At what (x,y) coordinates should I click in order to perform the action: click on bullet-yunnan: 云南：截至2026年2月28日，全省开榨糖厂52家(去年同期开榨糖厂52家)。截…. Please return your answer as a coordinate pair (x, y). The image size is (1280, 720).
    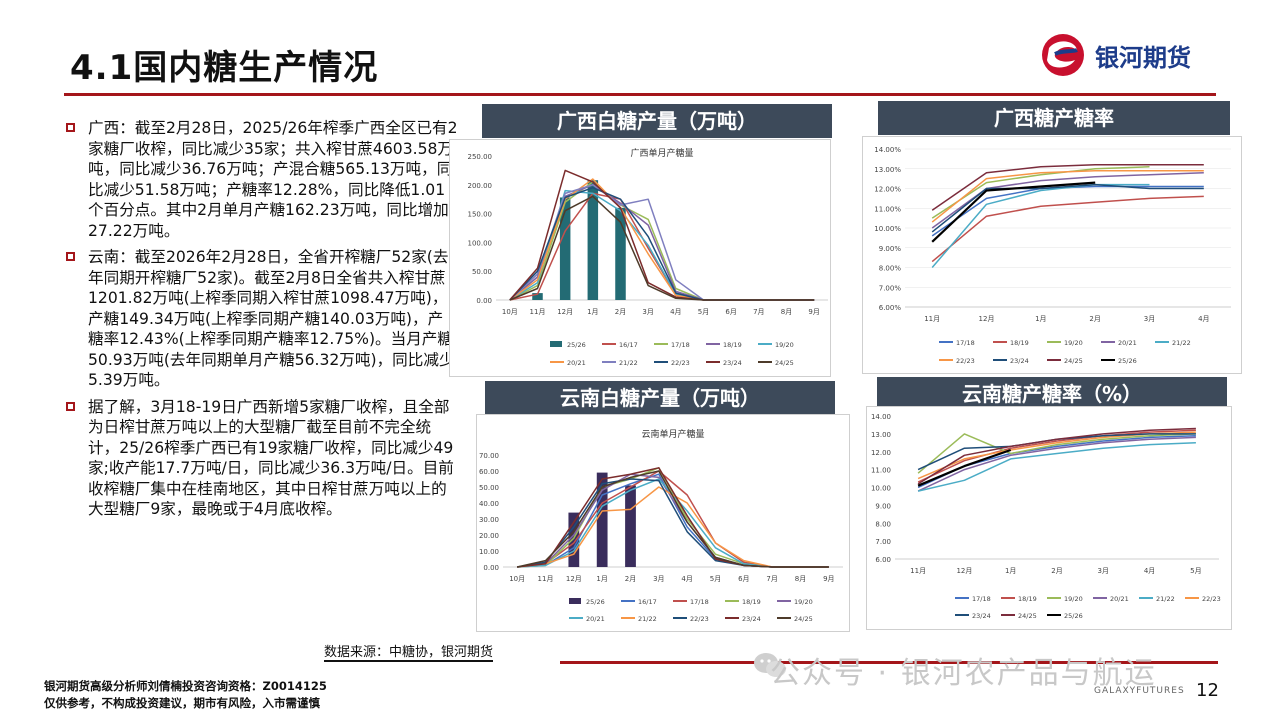
    Looking at the image, I should click on (262, 319).